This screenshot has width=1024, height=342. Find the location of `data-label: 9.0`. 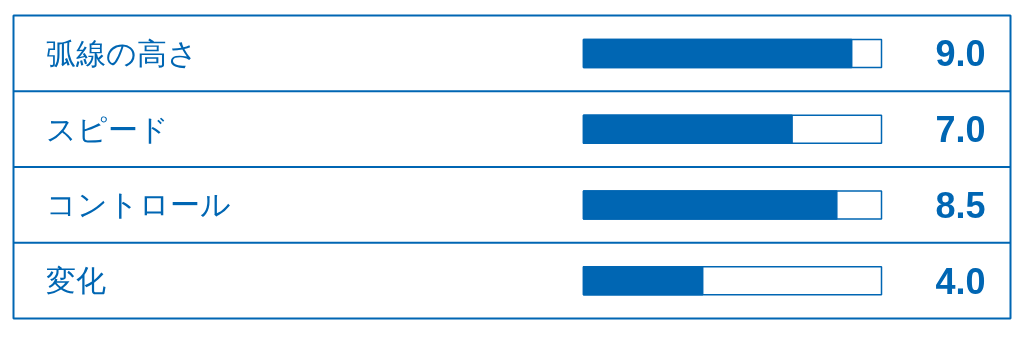

data-label: 9.0 is located at coordinates (960, 54).